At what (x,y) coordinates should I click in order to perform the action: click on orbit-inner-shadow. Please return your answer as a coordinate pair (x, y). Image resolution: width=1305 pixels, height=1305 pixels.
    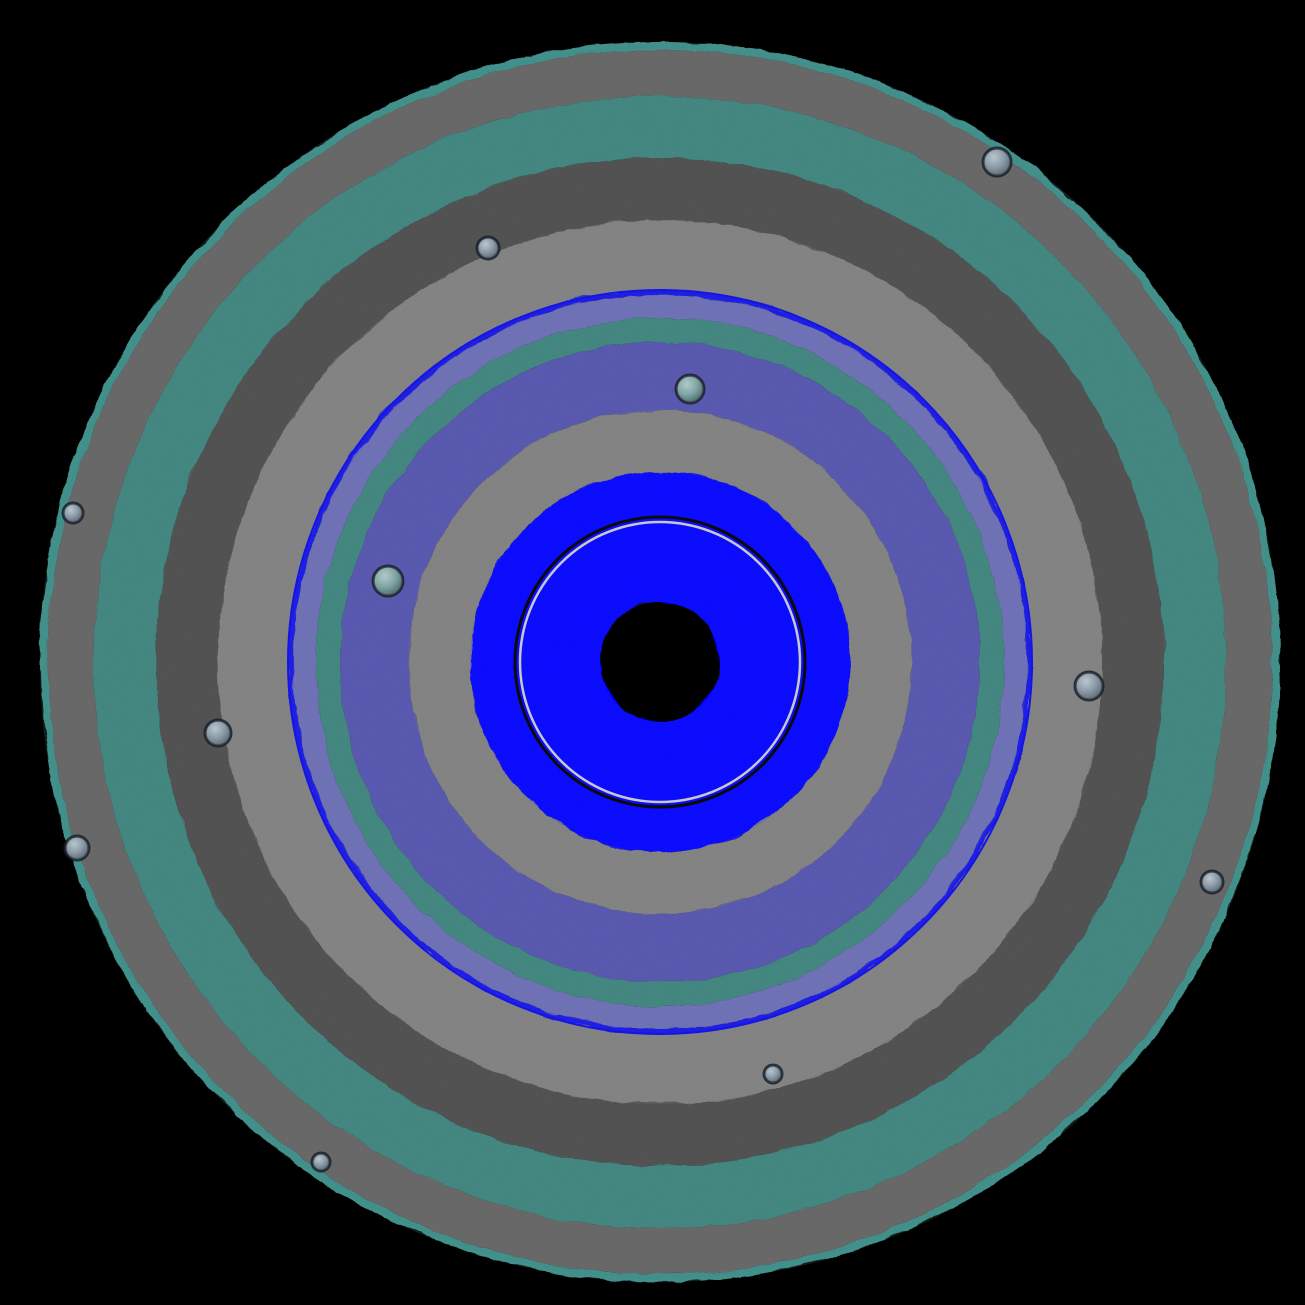
    Looking at the image, I should click on (660, 662).